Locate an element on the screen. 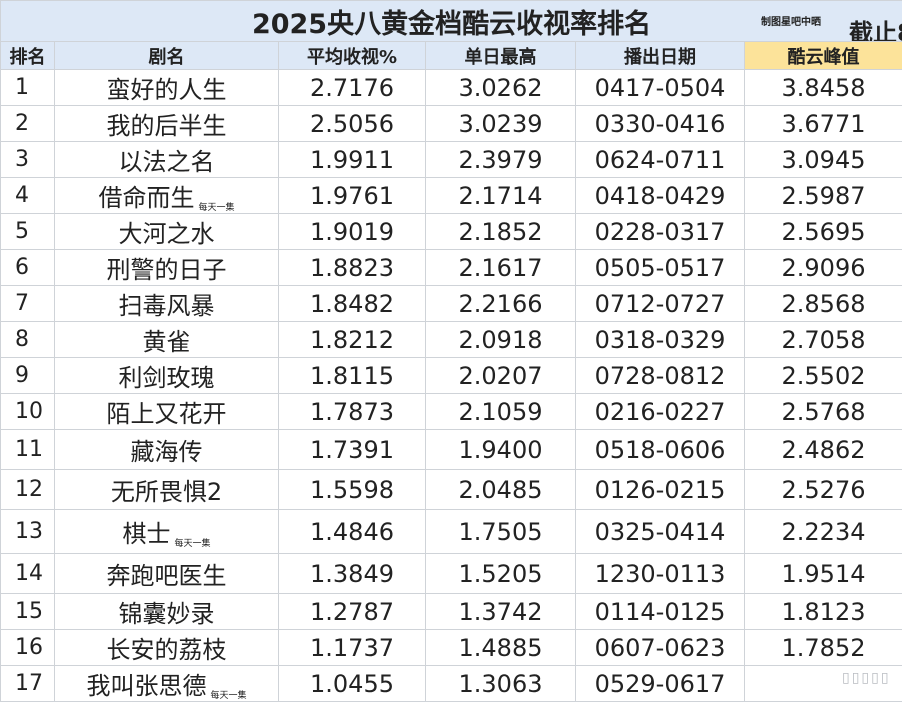  name-cell: 借命而生每天一集 is located at coordinates (167, 196).